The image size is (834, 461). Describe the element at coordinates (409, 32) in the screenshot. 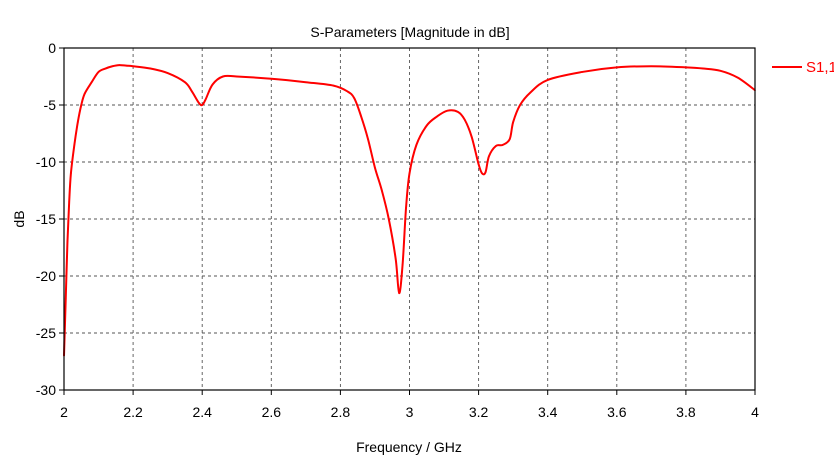

I see `chart-title: S-Parameters [Magnitude in dB]` at that location.